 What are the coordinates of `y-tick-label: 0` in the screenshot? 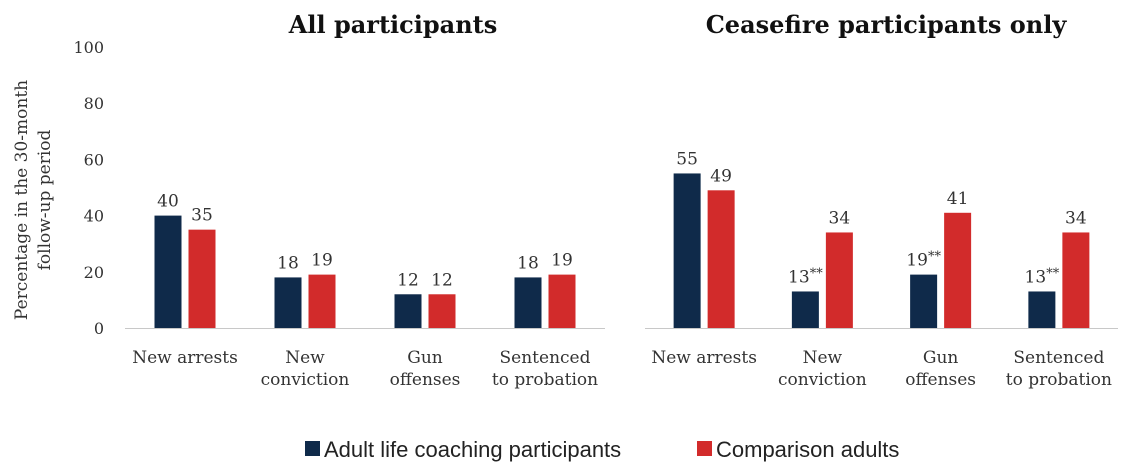 It's located at (99, 328).